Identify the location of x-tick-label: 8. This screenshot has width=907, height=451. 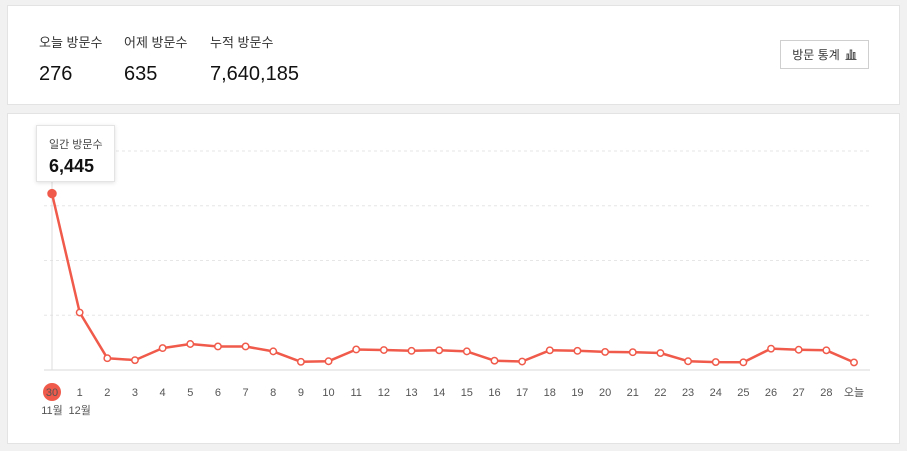
(273, 393).